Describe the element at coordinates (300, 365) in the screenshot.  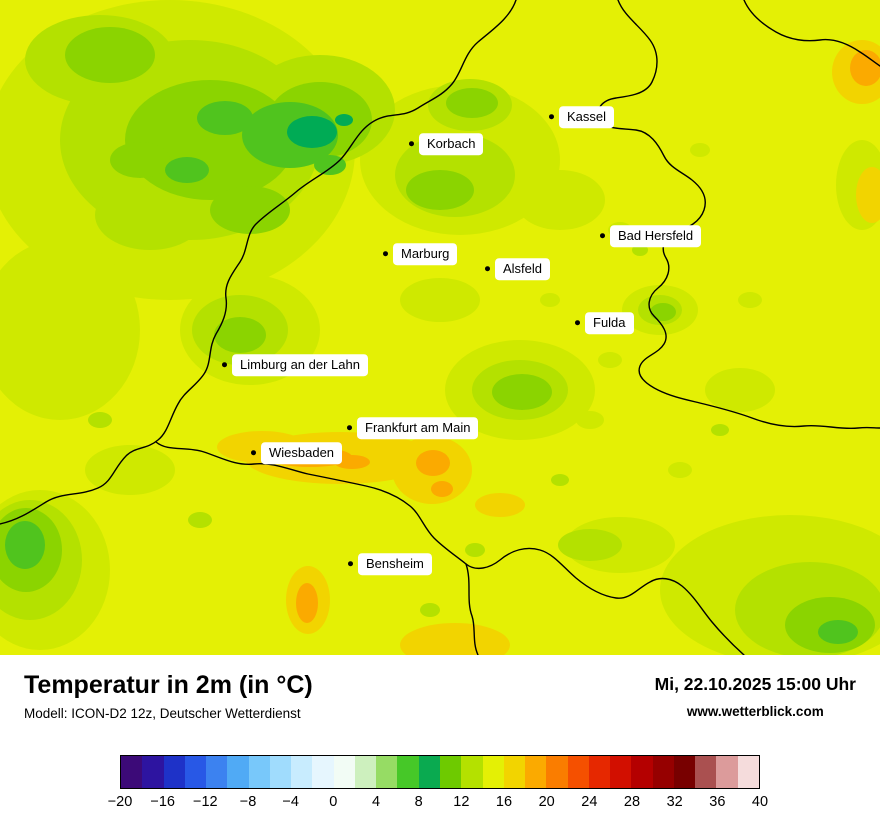
I see `city-label: Limburg an der Lahn` at that location.